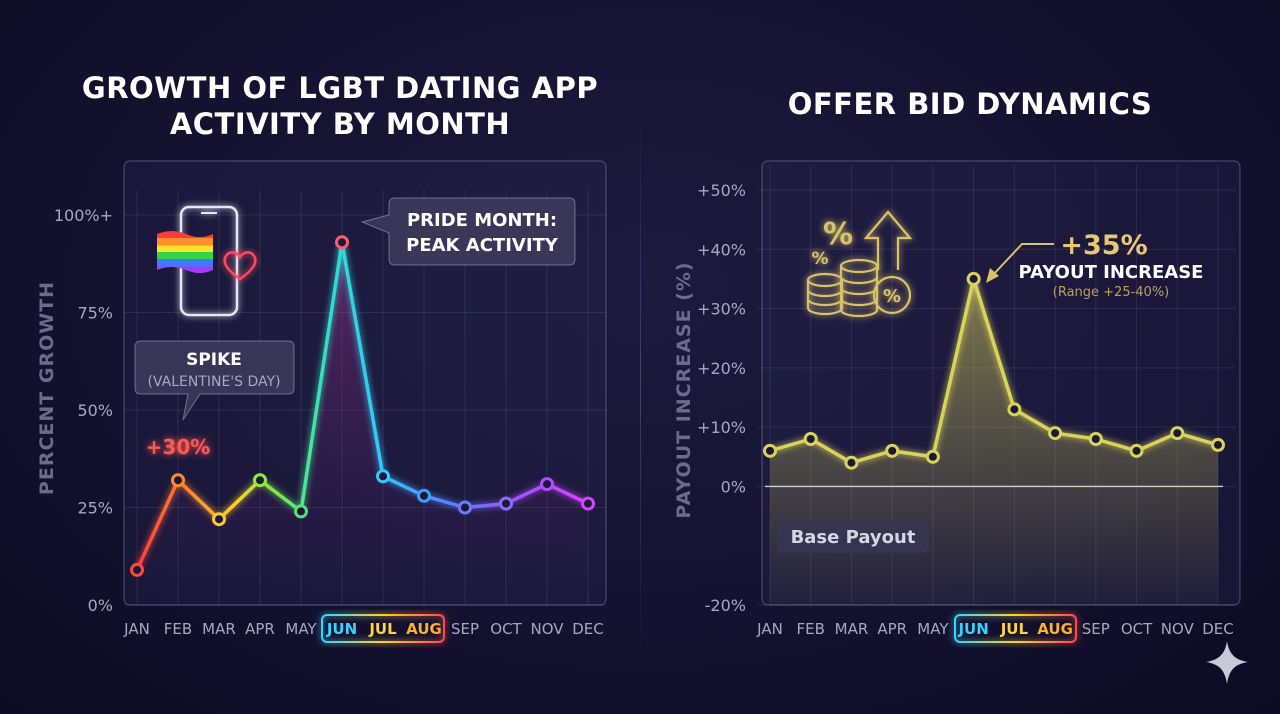 This screenshot has width=1280, height=714. I want to click on y-tick-label: +40%, so click(721, 249).